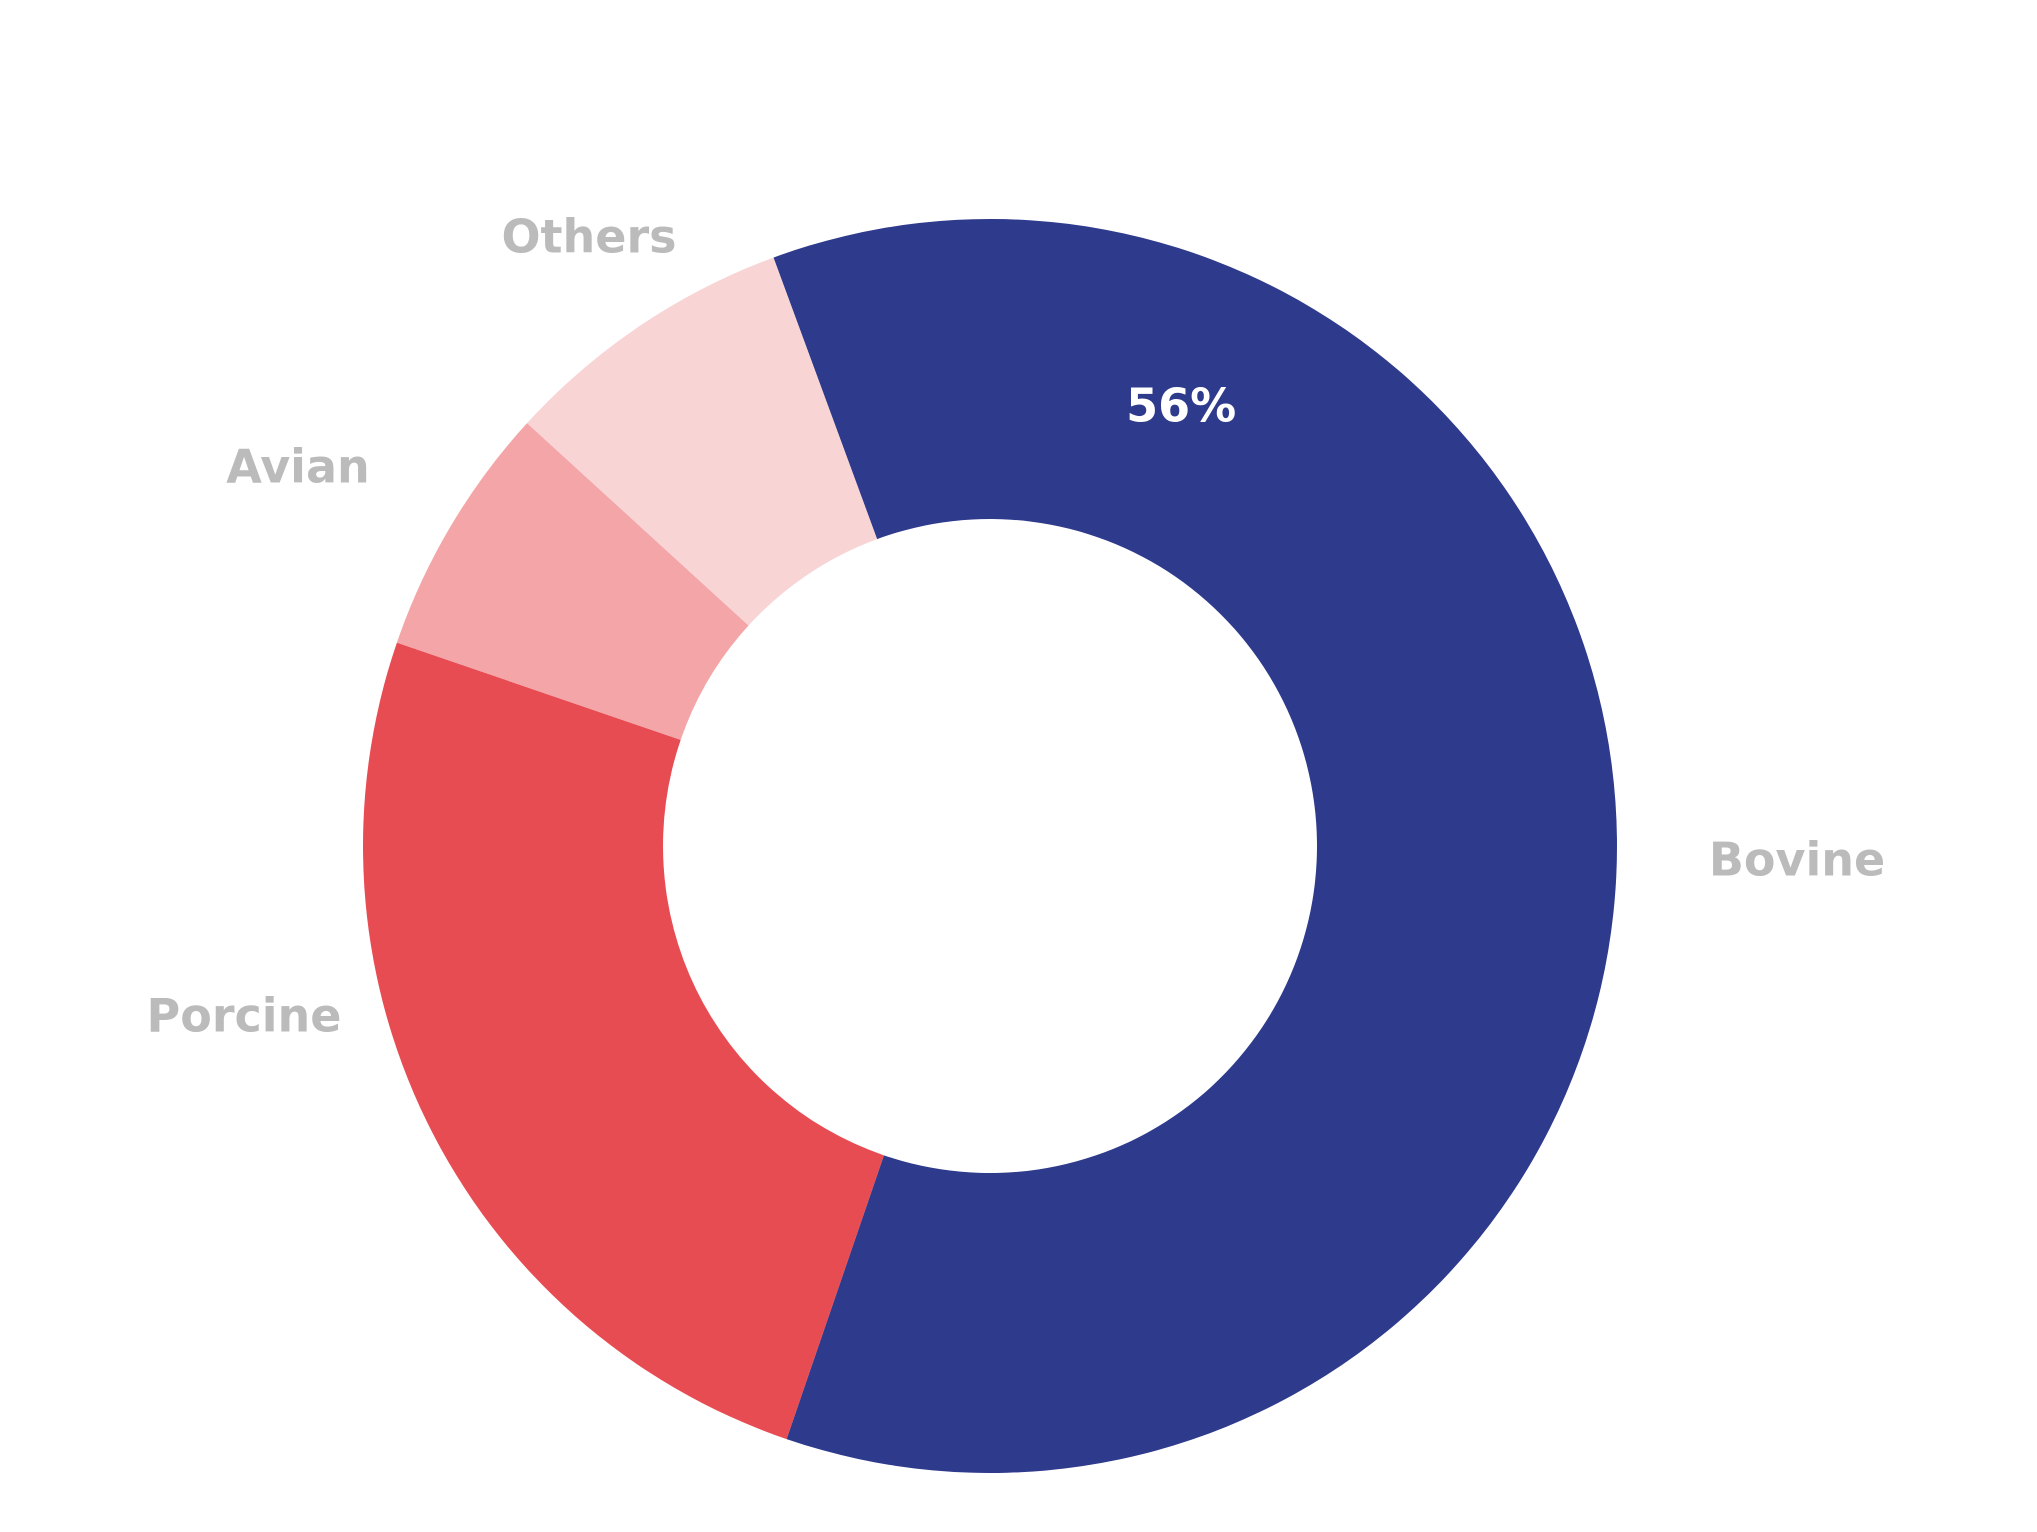  Describe the element at coordinates (1797, 860) in the screenshot. I see `slice-label: Bovine` at that location.